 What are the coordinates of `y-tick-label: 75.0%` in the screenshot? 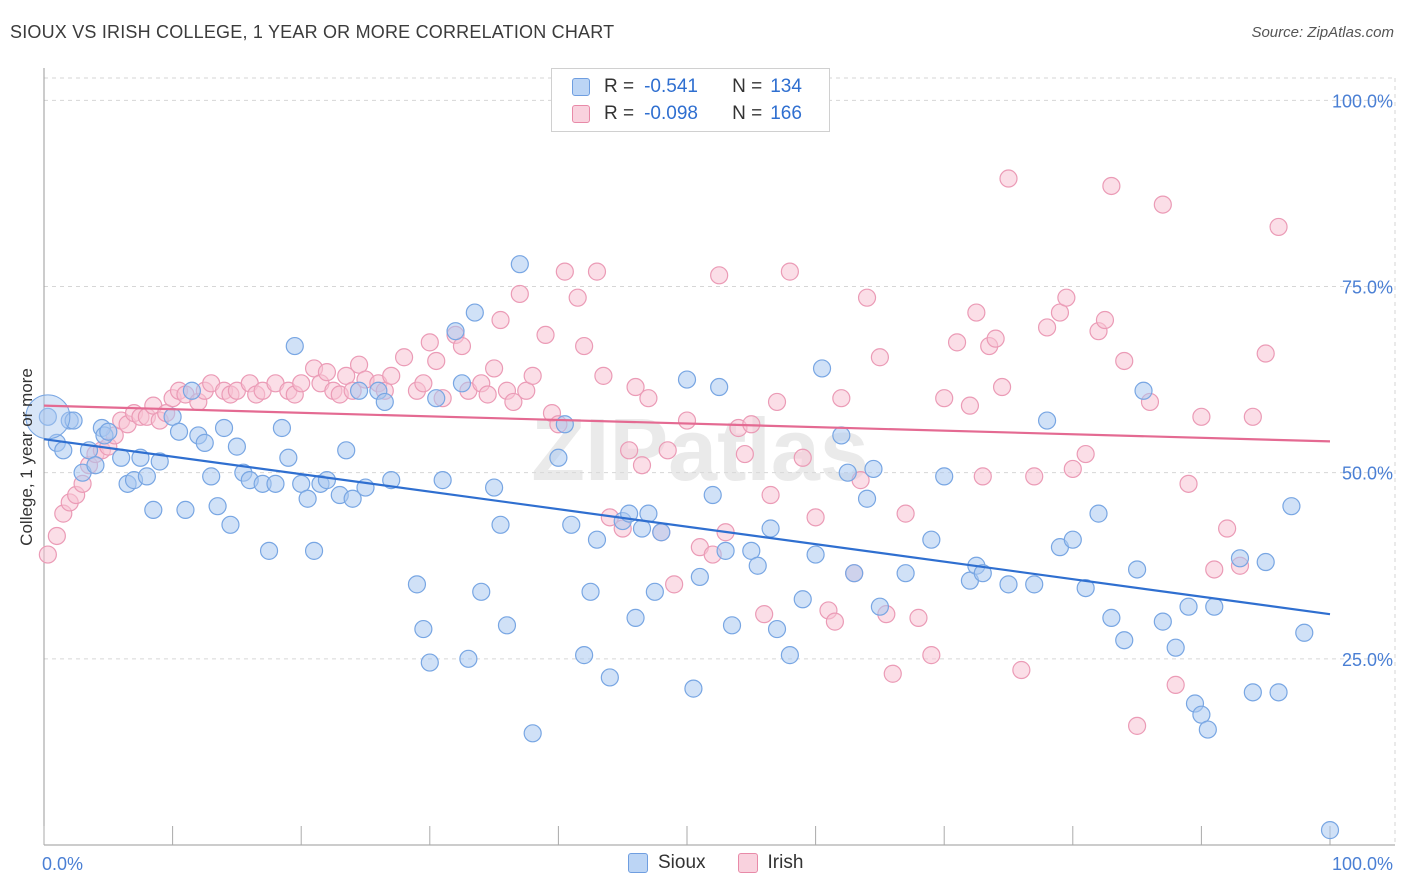 It's located at (1367, 288).